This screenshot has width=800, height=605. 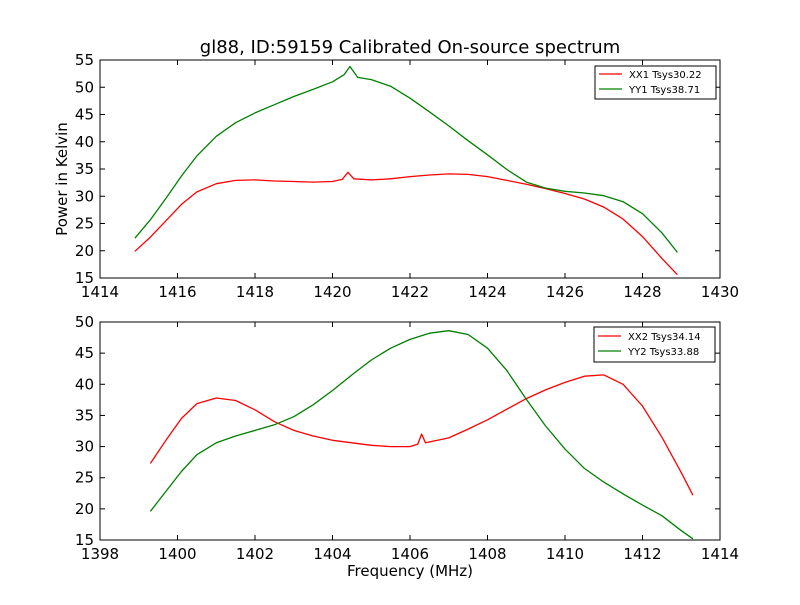 What do you see at coordinates (255, 554) in the screenshot?
I see `x-tick-label: 1402` at bounding box center [255, 554].